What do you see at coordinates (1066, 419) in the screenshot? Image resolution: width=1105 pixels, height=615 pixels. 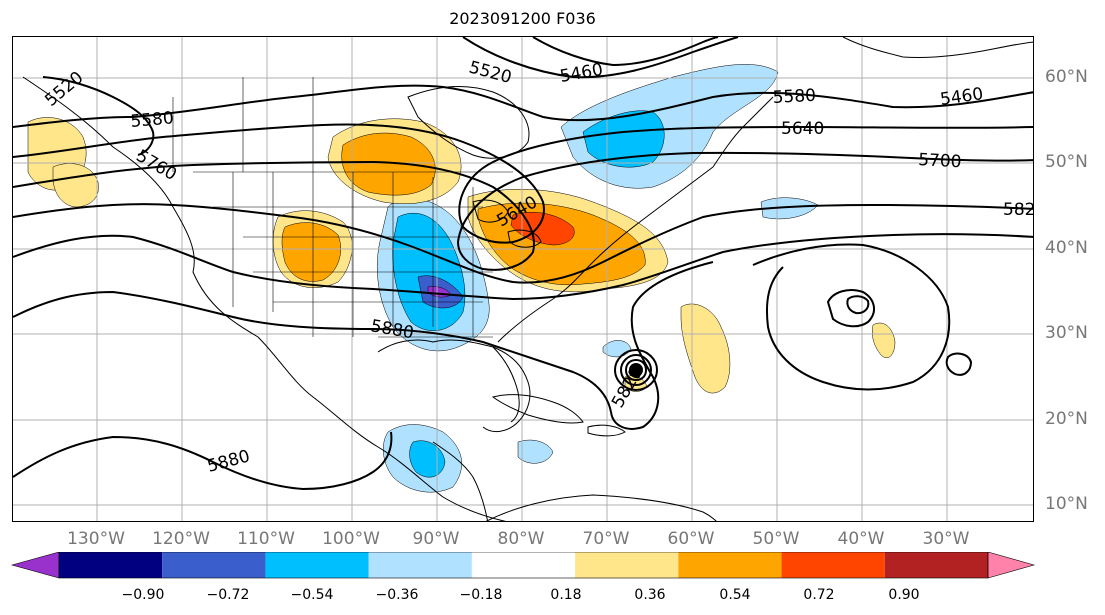 I see `lat-label-20n: 20°N` at bounding box center [1066, 419].